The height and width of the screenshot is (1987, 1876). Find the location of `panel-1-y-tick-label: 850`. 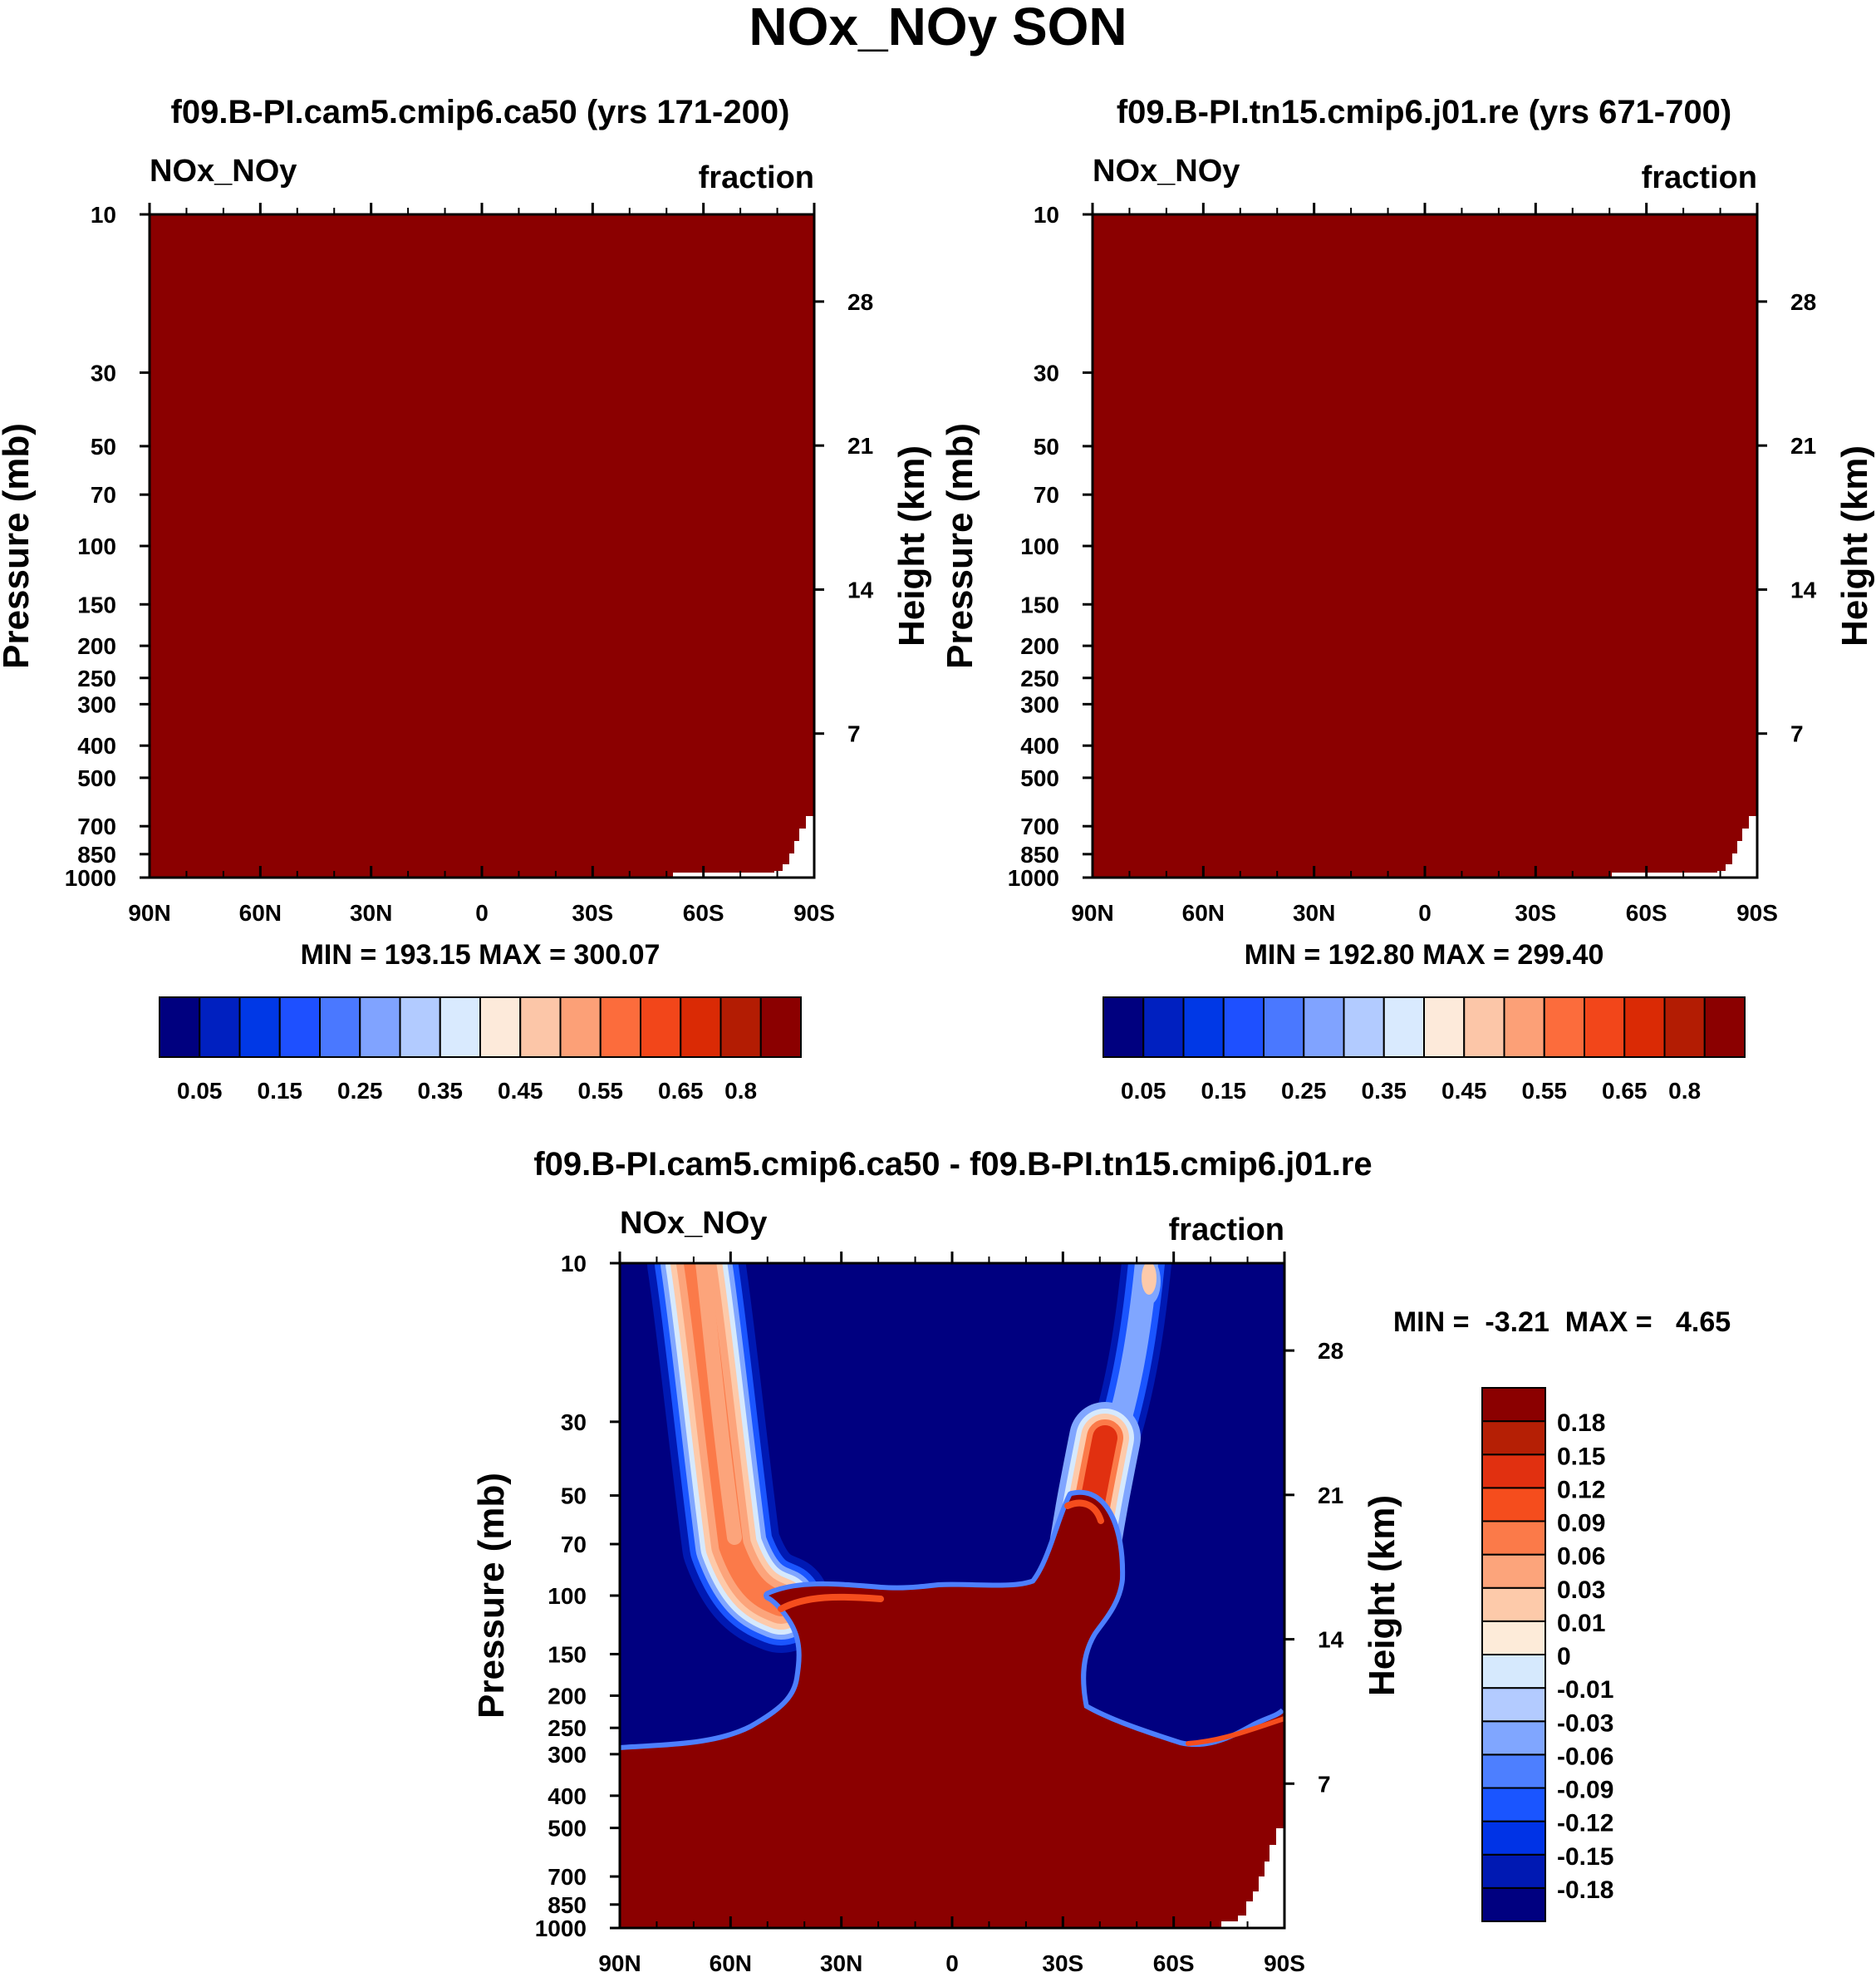

panel-1-y-tick-label: 850 is located at coordinates (96, 855).